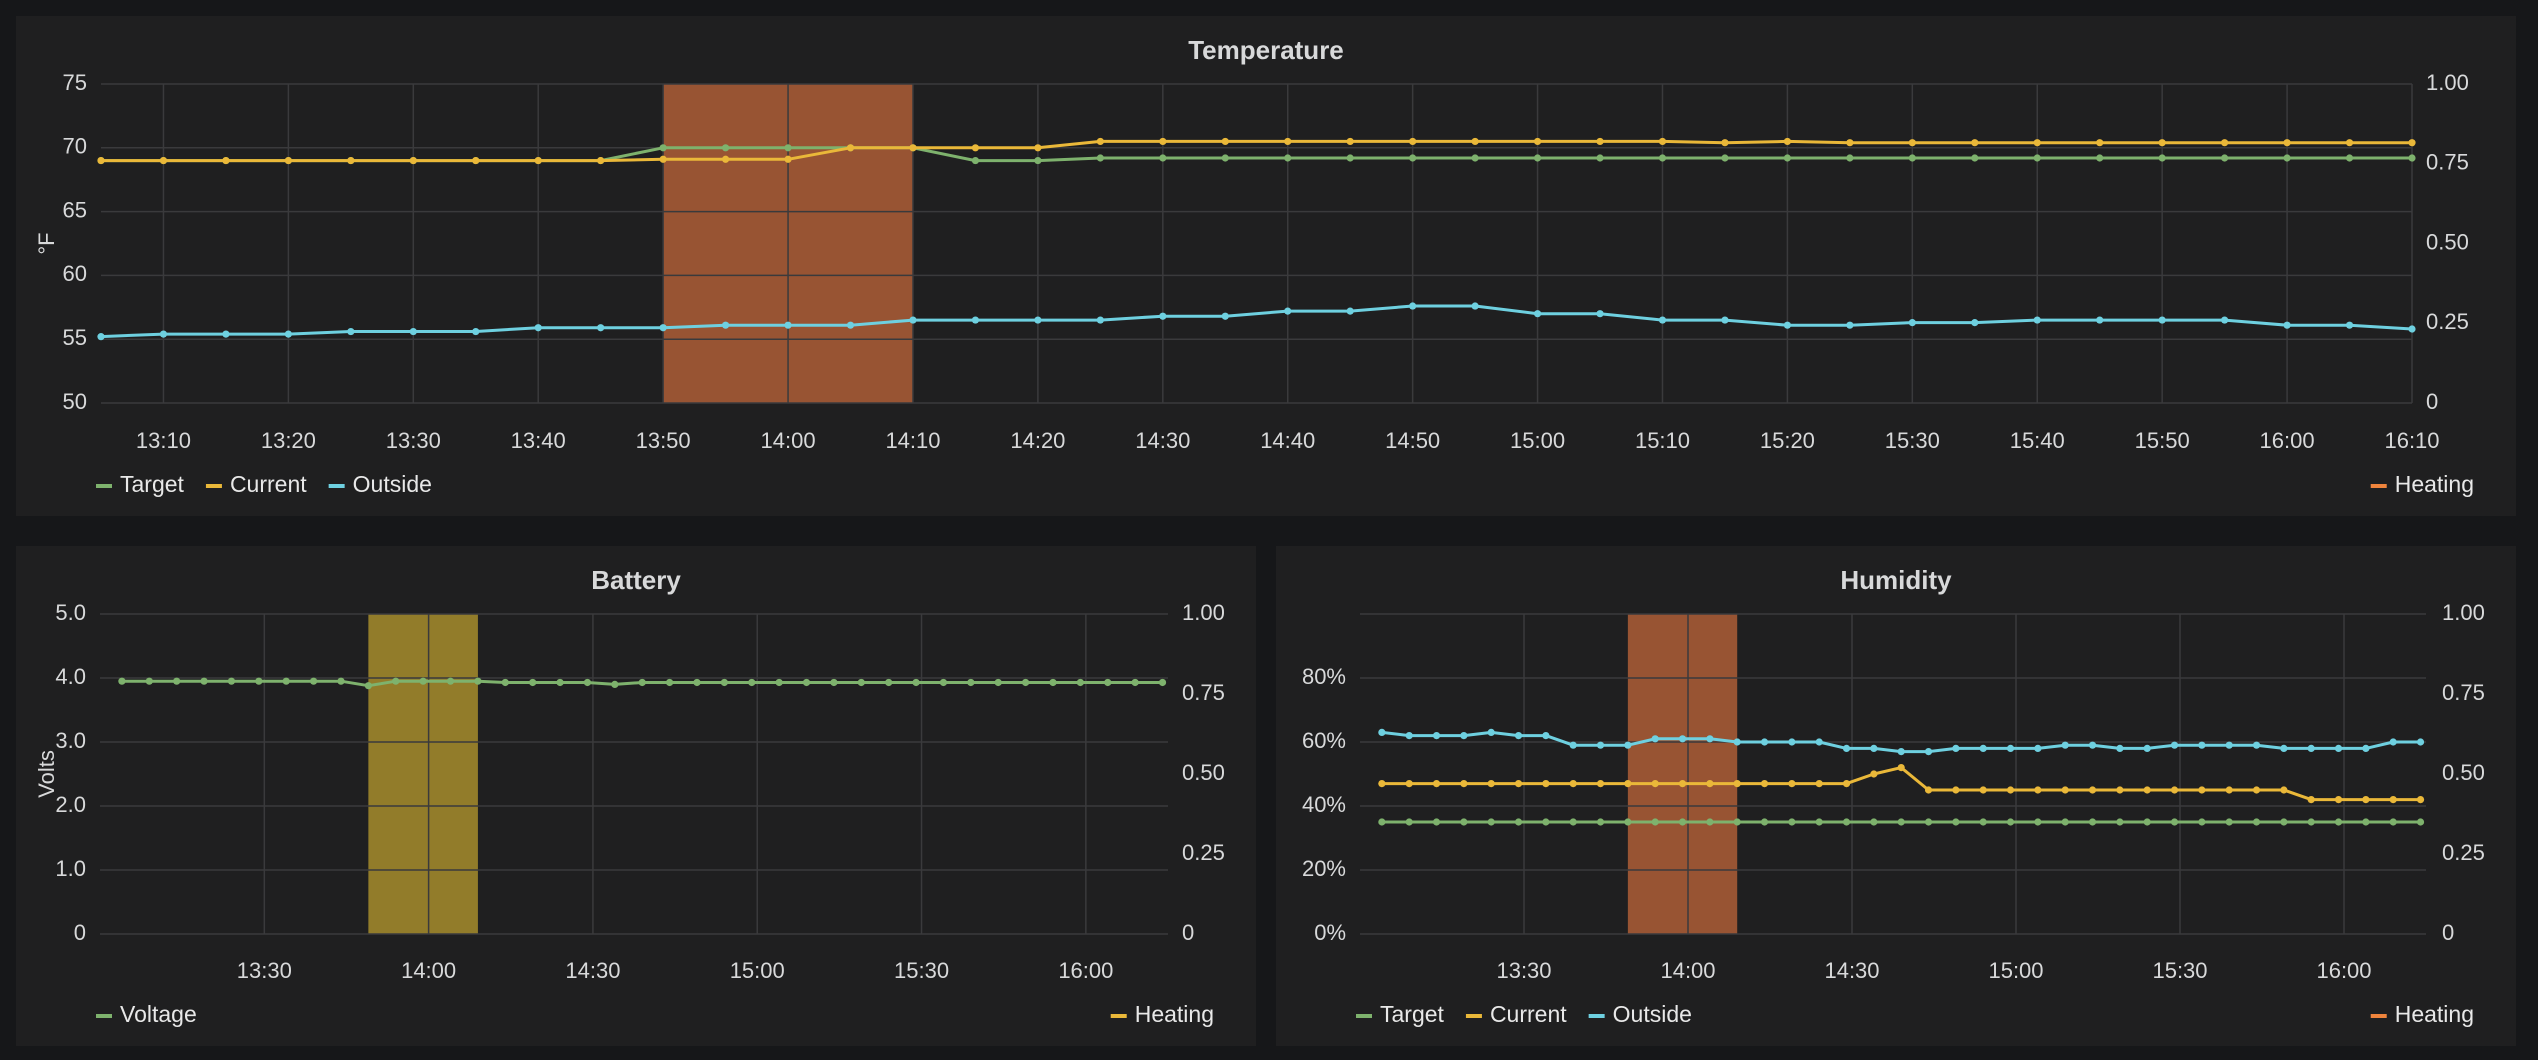 The image size is (2538, 1060). Describe the element at coordinates (75, 209) in the screenshot. I see `y-tick-label: 65` at that location.